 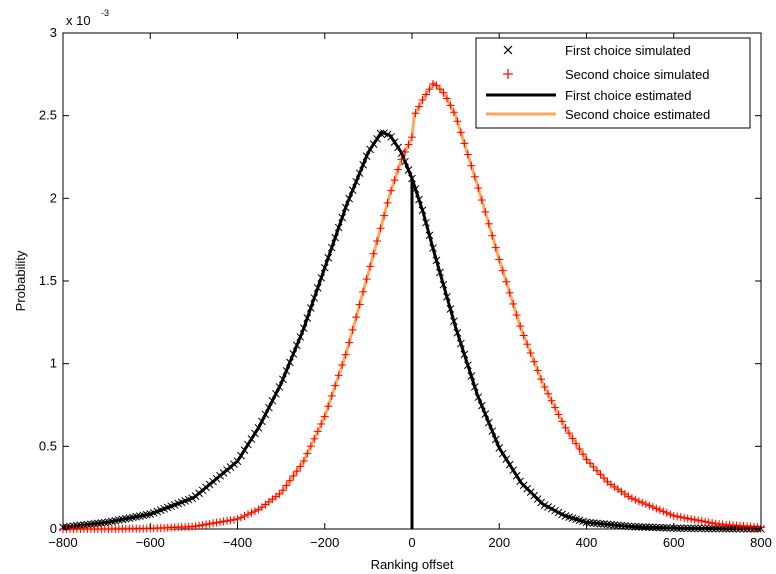 I want to click on x-tick-label: 800, so click(x=761, y=542).